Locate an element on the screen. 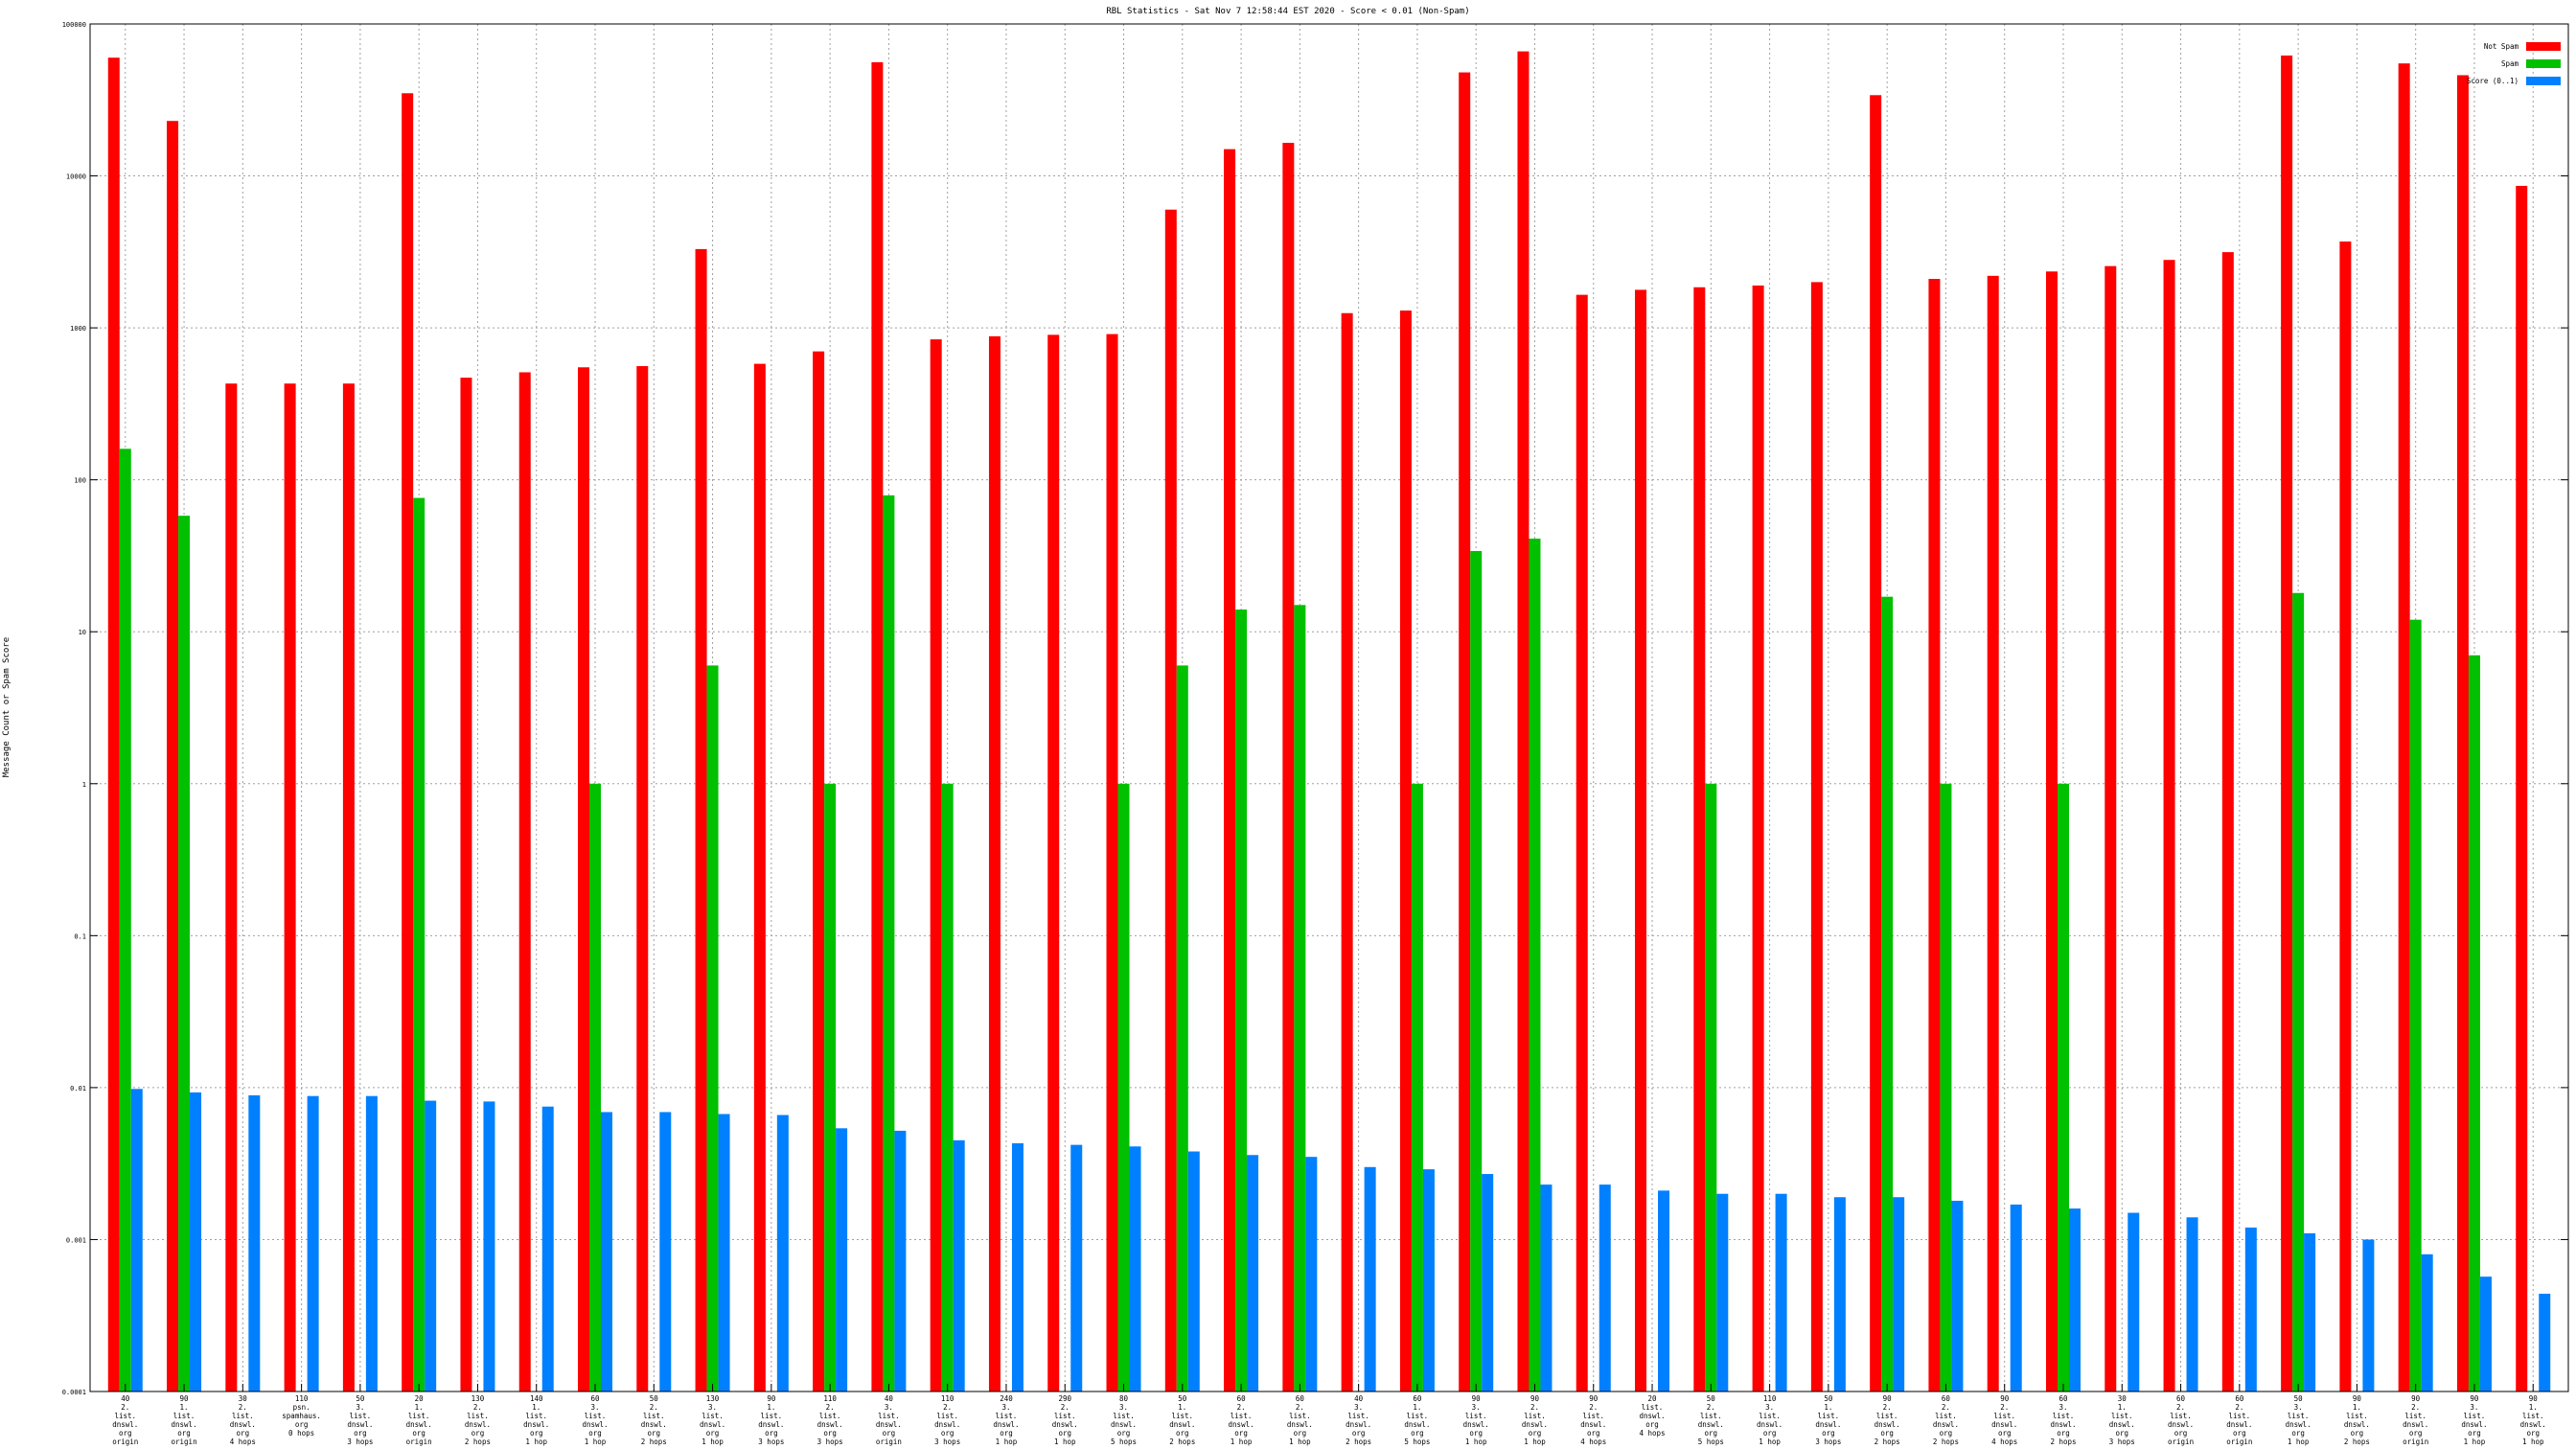 The width and height of the screenshot is (2576, 1449). x-tick-label: 3 hops is located at coordinates (2122, 1442).